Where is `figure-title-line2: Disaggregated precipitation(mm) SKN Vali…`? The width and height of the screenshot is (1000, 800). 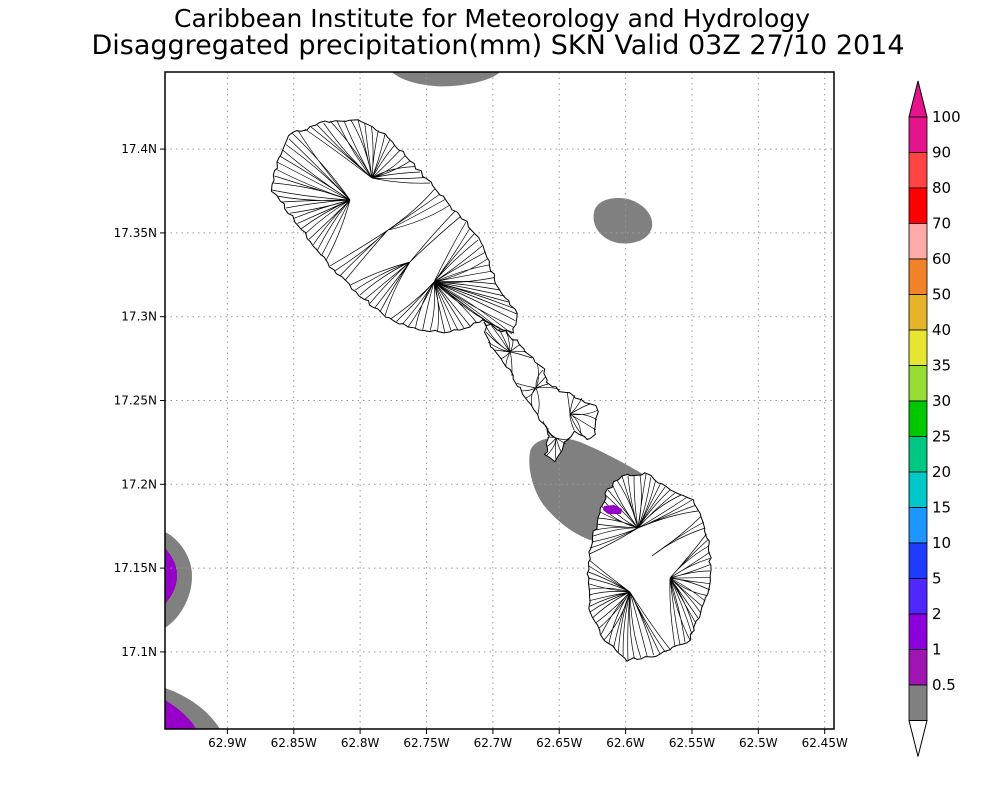
figure-title-line2: Disaggregated precipitation(mm) SKN Vali… is located at coordinates (497, 45).